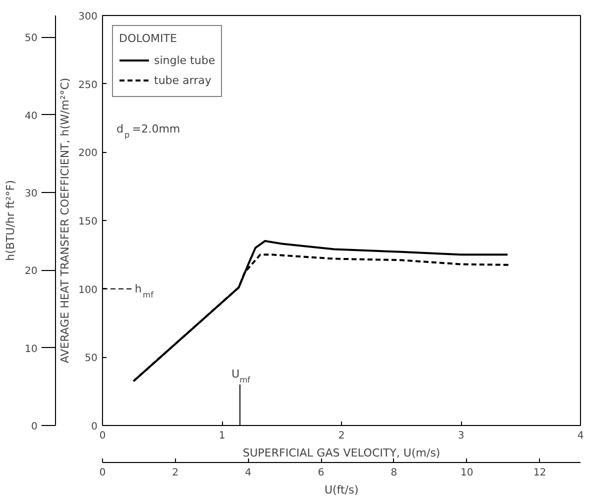  What do you see at coordinates (31, 38) in the screenshot?
I see `y2-tick-label: 50` at bounding box center [31, 38].